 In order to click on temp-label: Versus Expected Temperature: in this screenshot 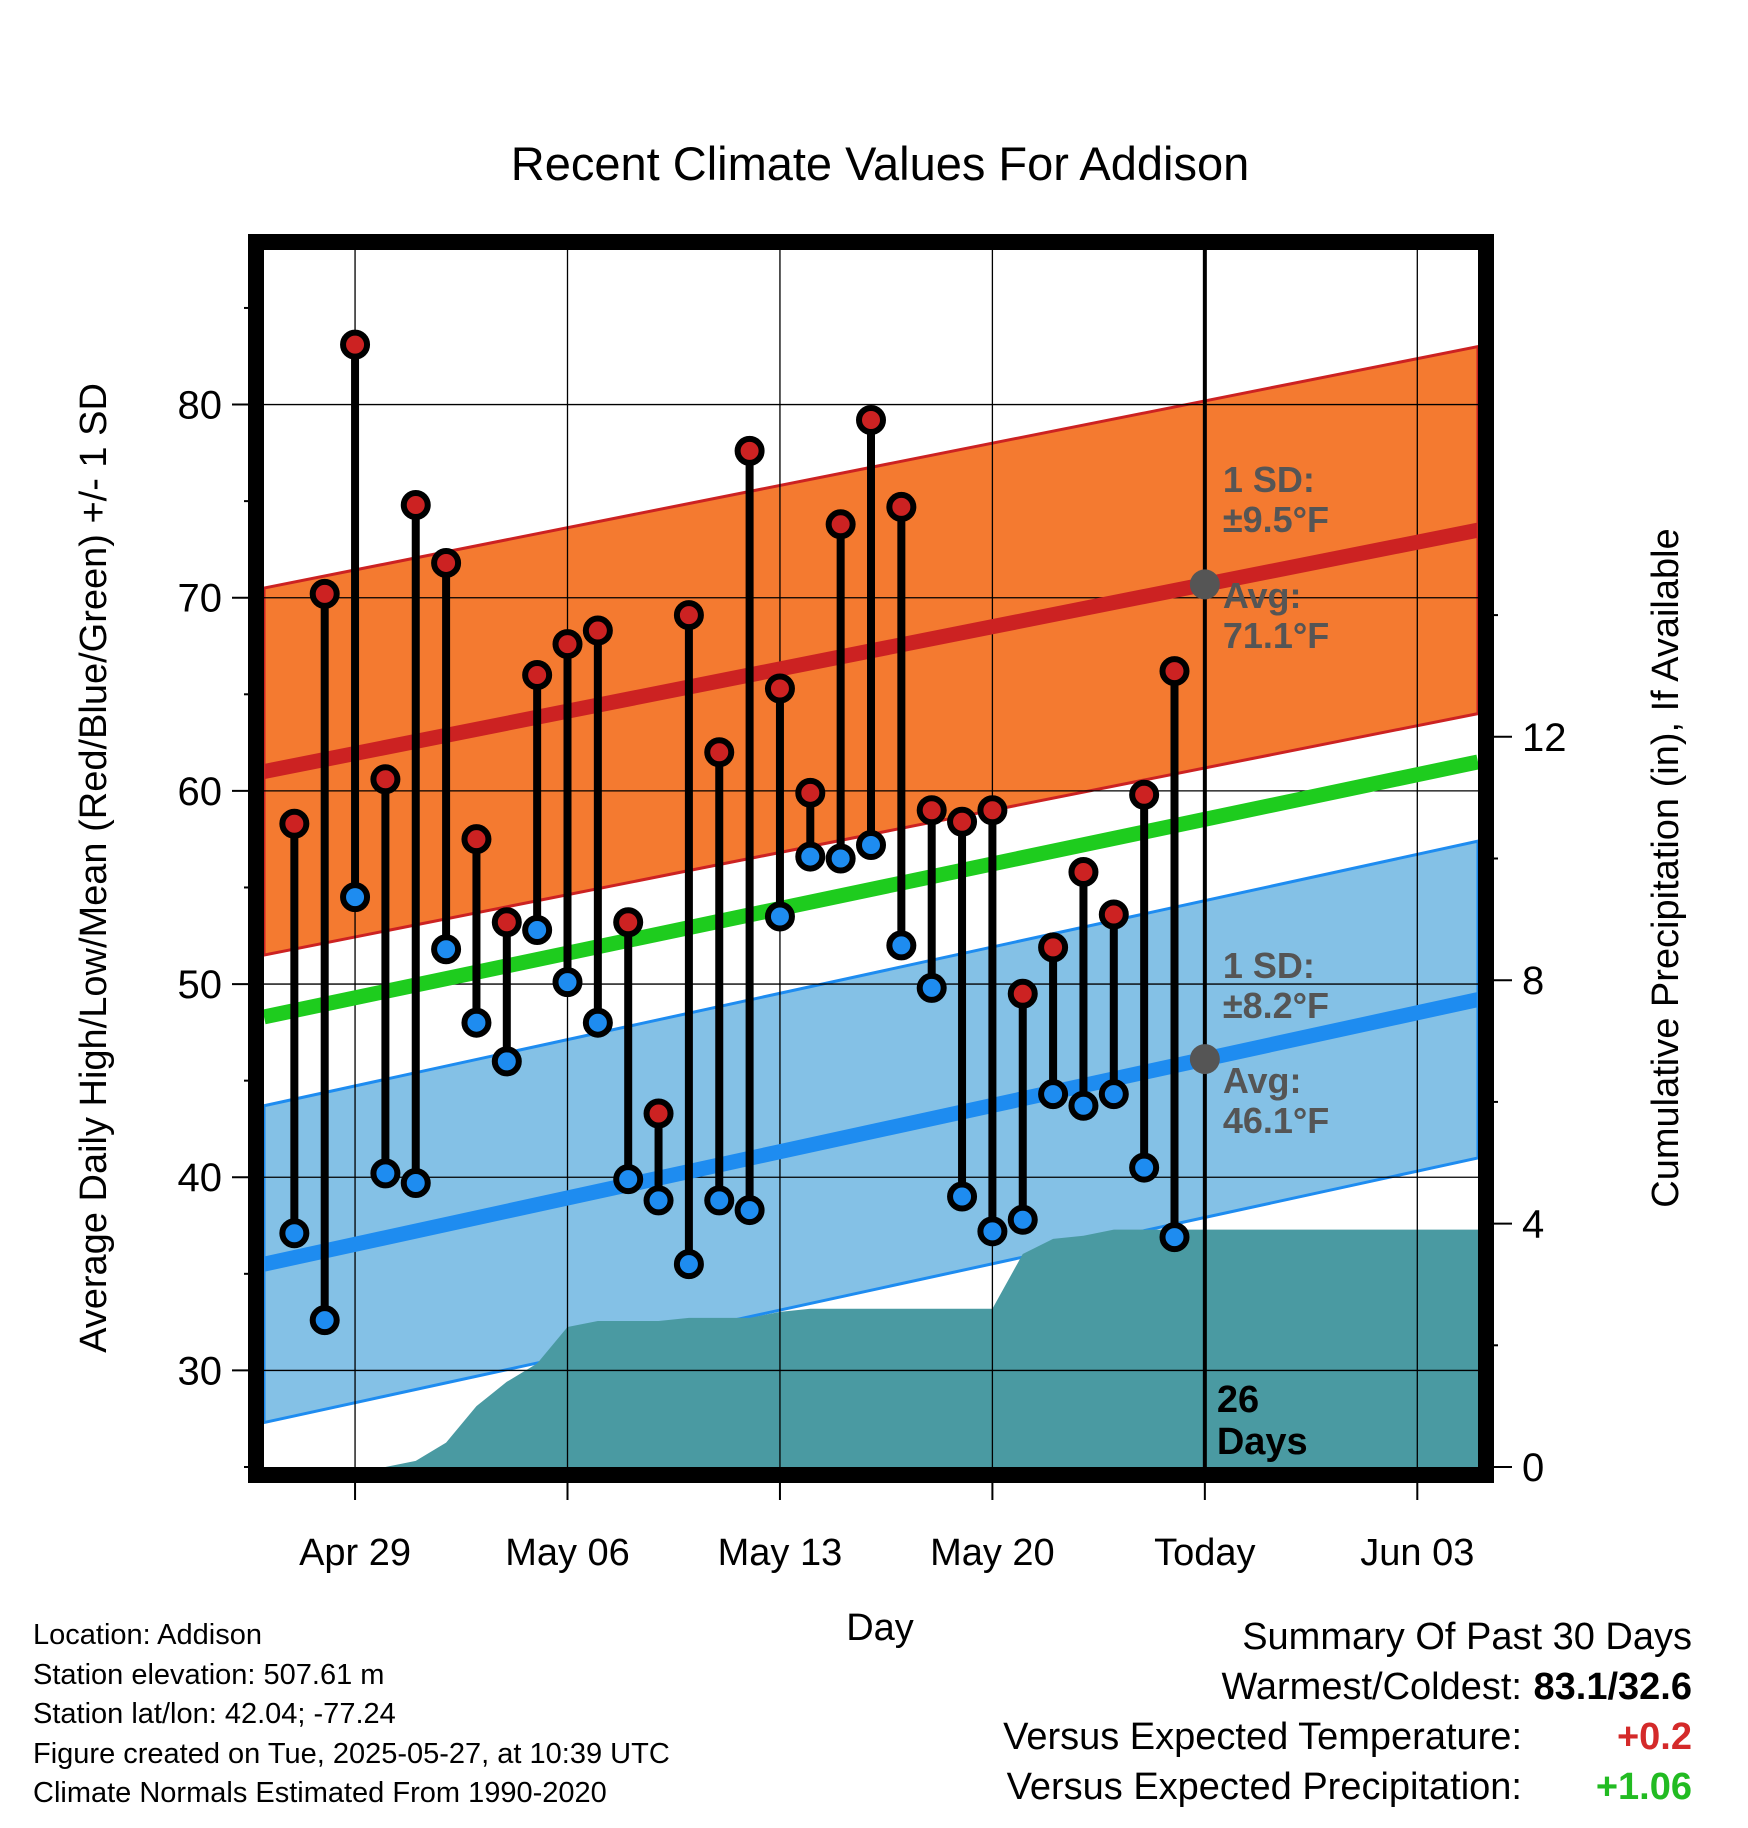, I will do `click(1262, 1737)`.